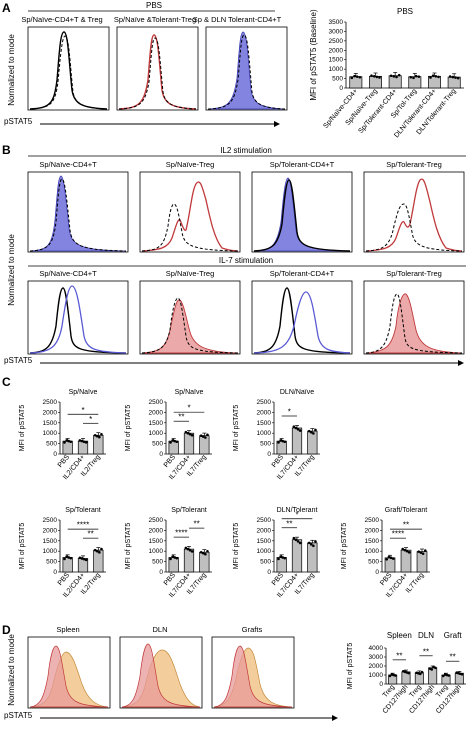  I want to click on hist-a3: Sp & DLN Tolerant-CD4+T, so click(240, 63).